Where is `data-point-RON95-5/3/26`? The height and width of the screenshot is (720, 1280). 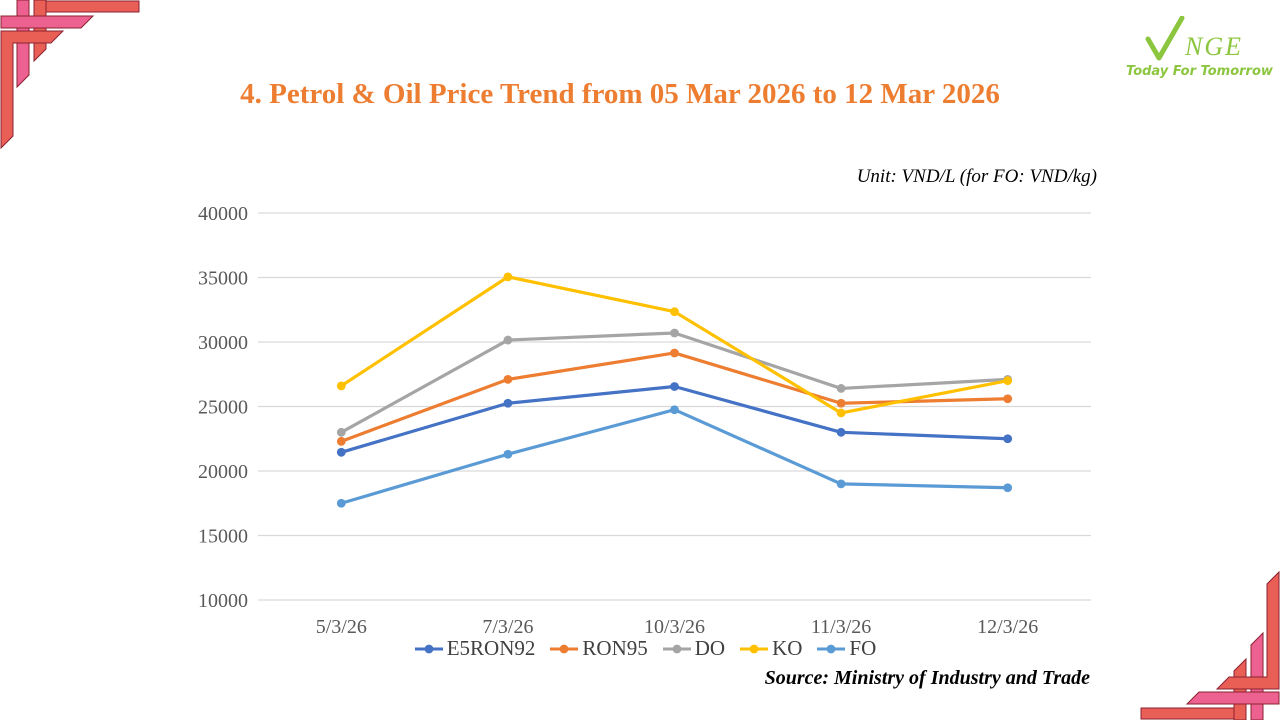 data-point-RON95-5/3/26 is located at coordinates (341, 441).